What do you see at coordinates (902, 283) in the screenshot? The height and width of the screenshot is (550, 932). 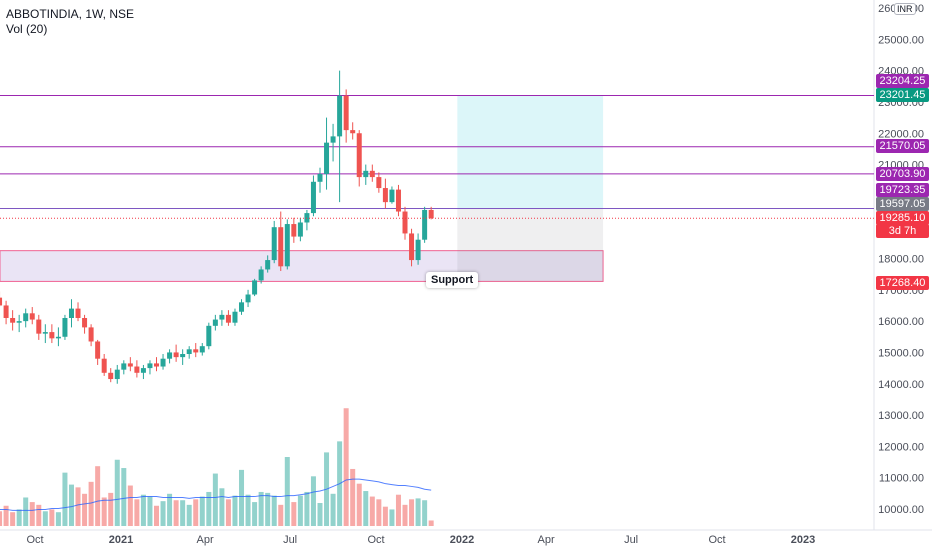 I see `price-badge-17268: 17268.40` at bounding box center [902, 283].